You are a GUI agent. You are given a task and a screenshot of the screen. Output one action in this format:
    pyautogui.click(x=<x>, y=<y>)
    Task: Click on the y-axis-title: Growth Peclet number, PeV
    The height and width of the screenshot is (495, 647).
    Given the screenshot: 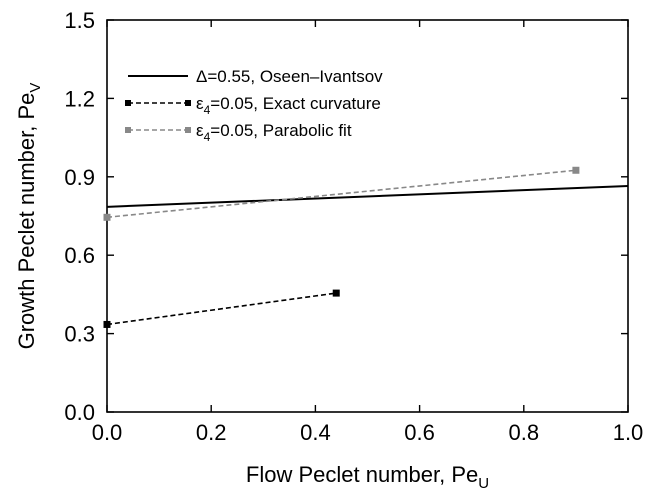 What is the action you would take?
    pyautogui.click(x=29, y=216)
    